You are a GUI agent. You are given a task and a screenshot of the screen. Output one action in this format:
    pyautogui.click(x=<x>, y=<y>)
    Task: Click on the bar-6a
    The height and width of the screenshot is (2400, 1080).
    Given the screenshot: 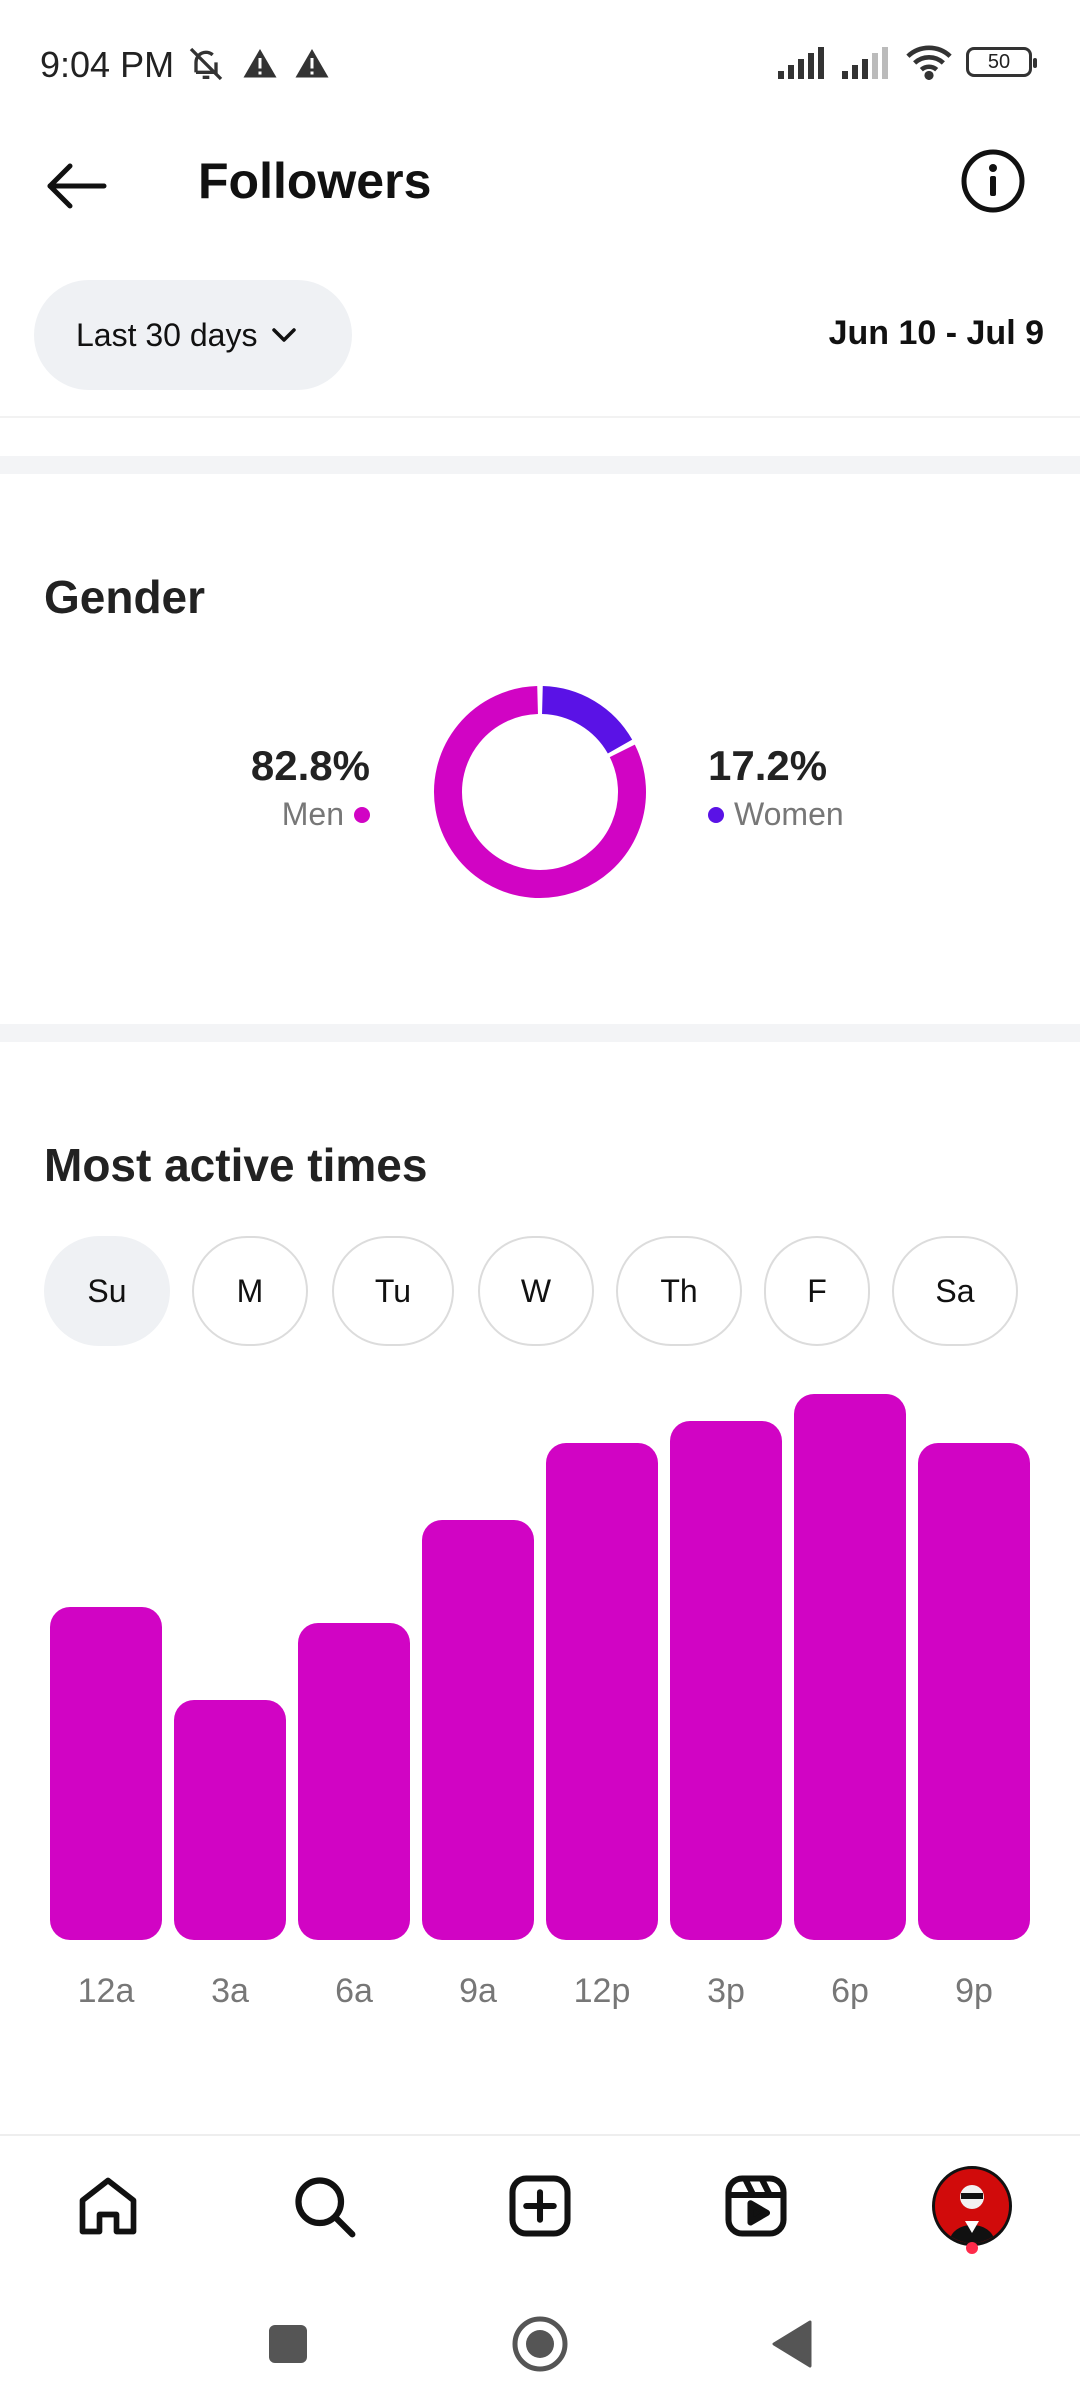 What is the action you would take?
    pyautogui.click(x=354, y=1781)
    